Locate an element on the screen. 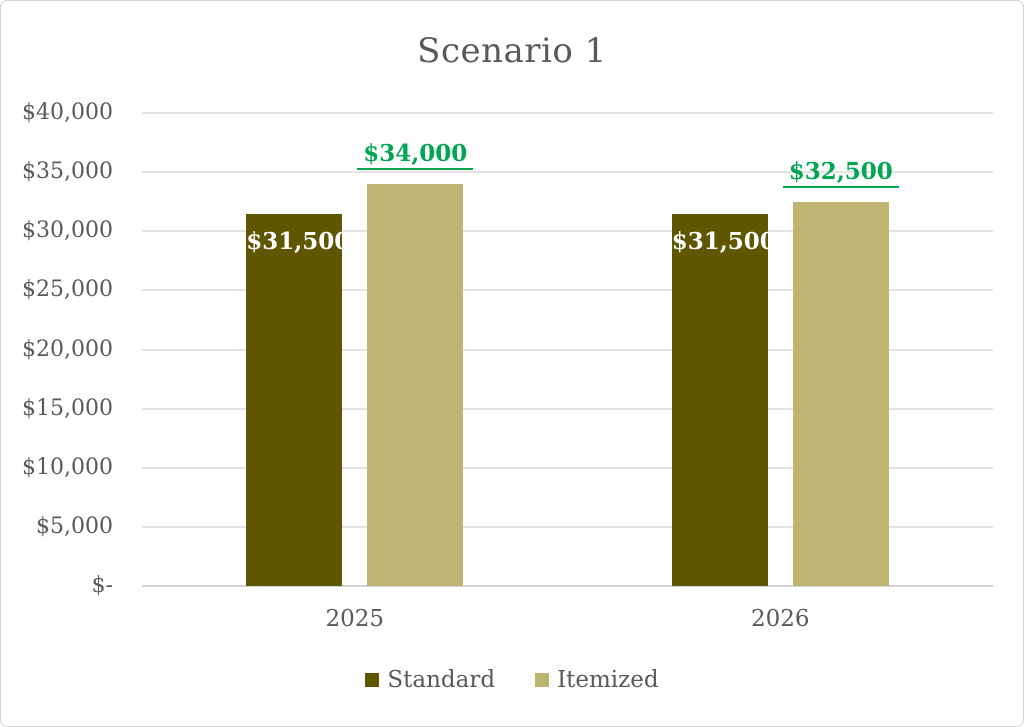 Image resolution: width=1024 pixels, height=727 pixels. bar-standard-2026 is located at coordinates (719, 399).